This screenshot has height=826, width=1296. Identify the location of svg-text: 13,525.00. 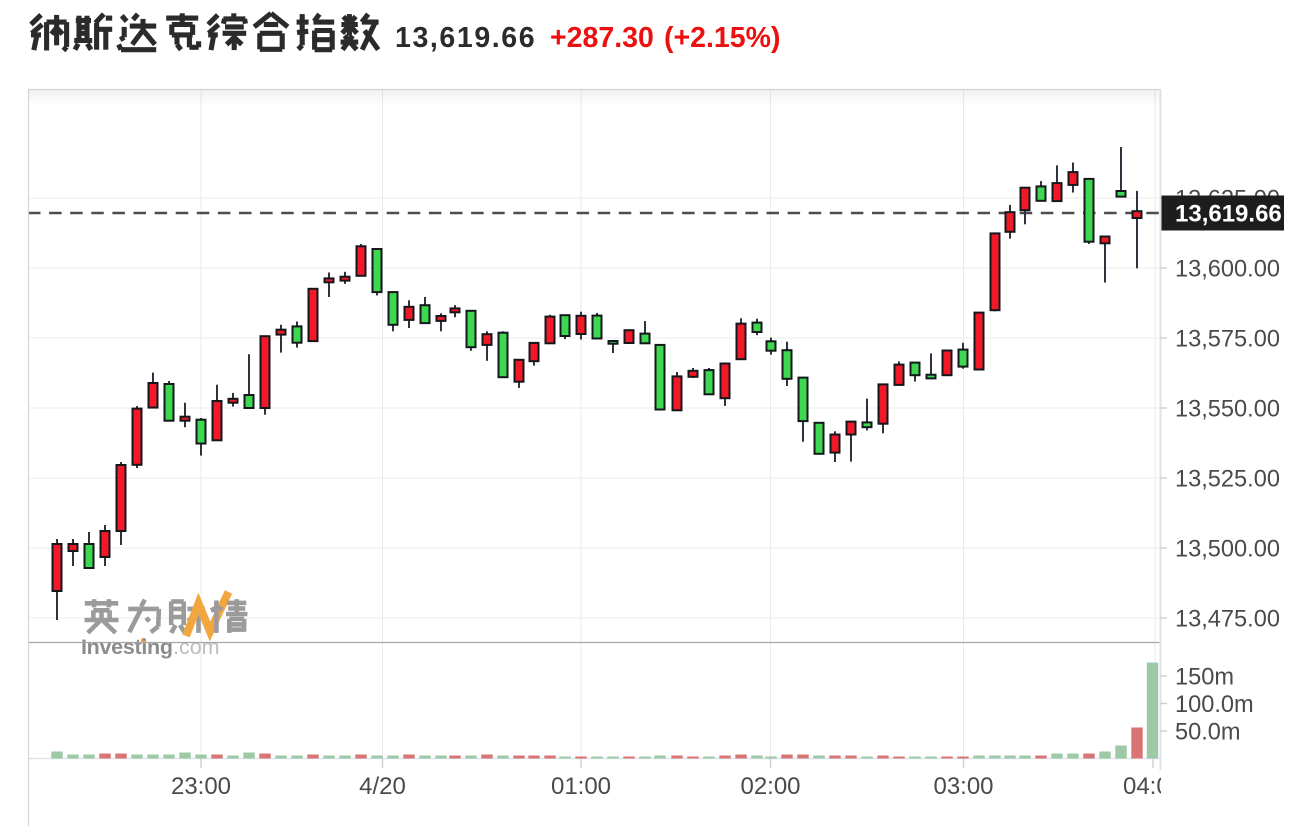
(1227, 480).